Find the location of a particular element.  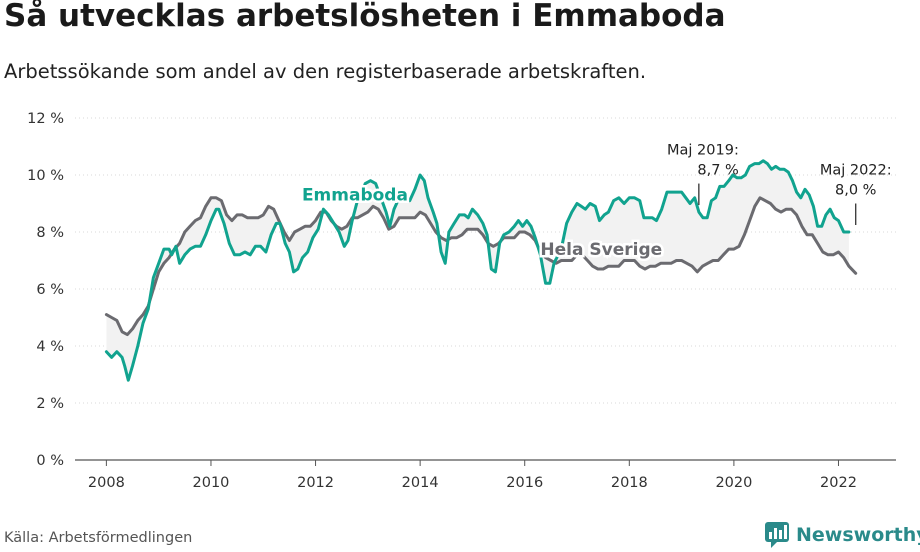

chart-title: Så utvecklas arbetslösheten i Emmaboda is located at coordinates (365, 17).